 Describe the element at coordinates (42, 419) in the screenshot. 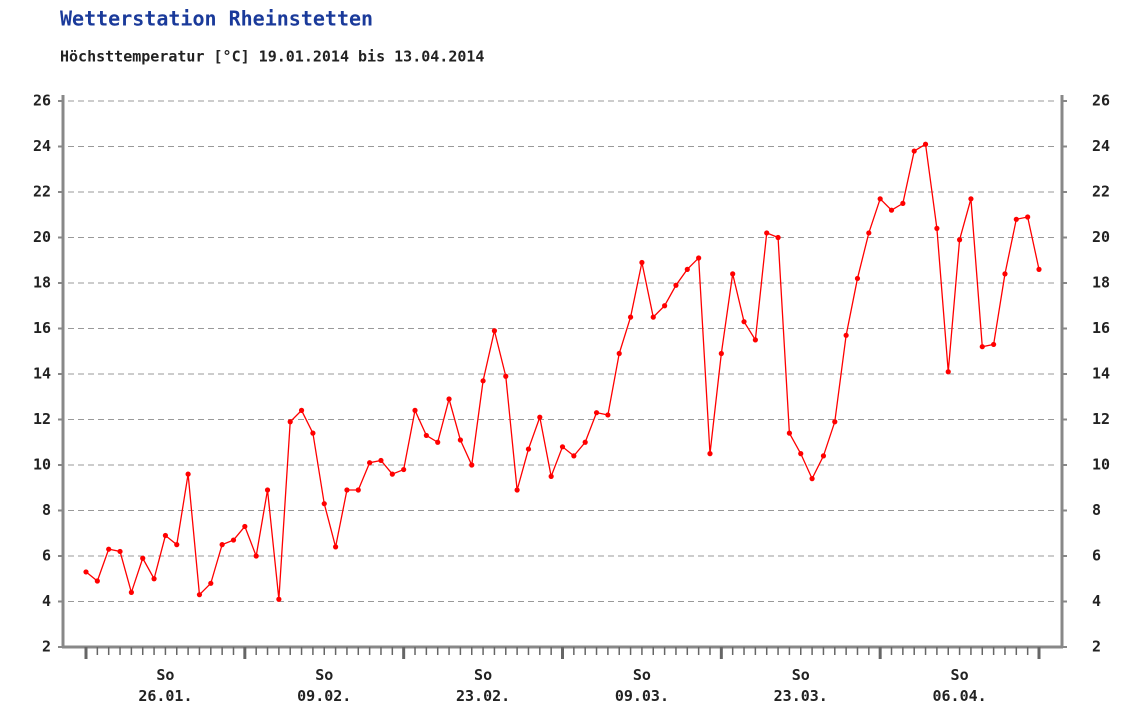

I see `y-tick-label: 12` at that location.